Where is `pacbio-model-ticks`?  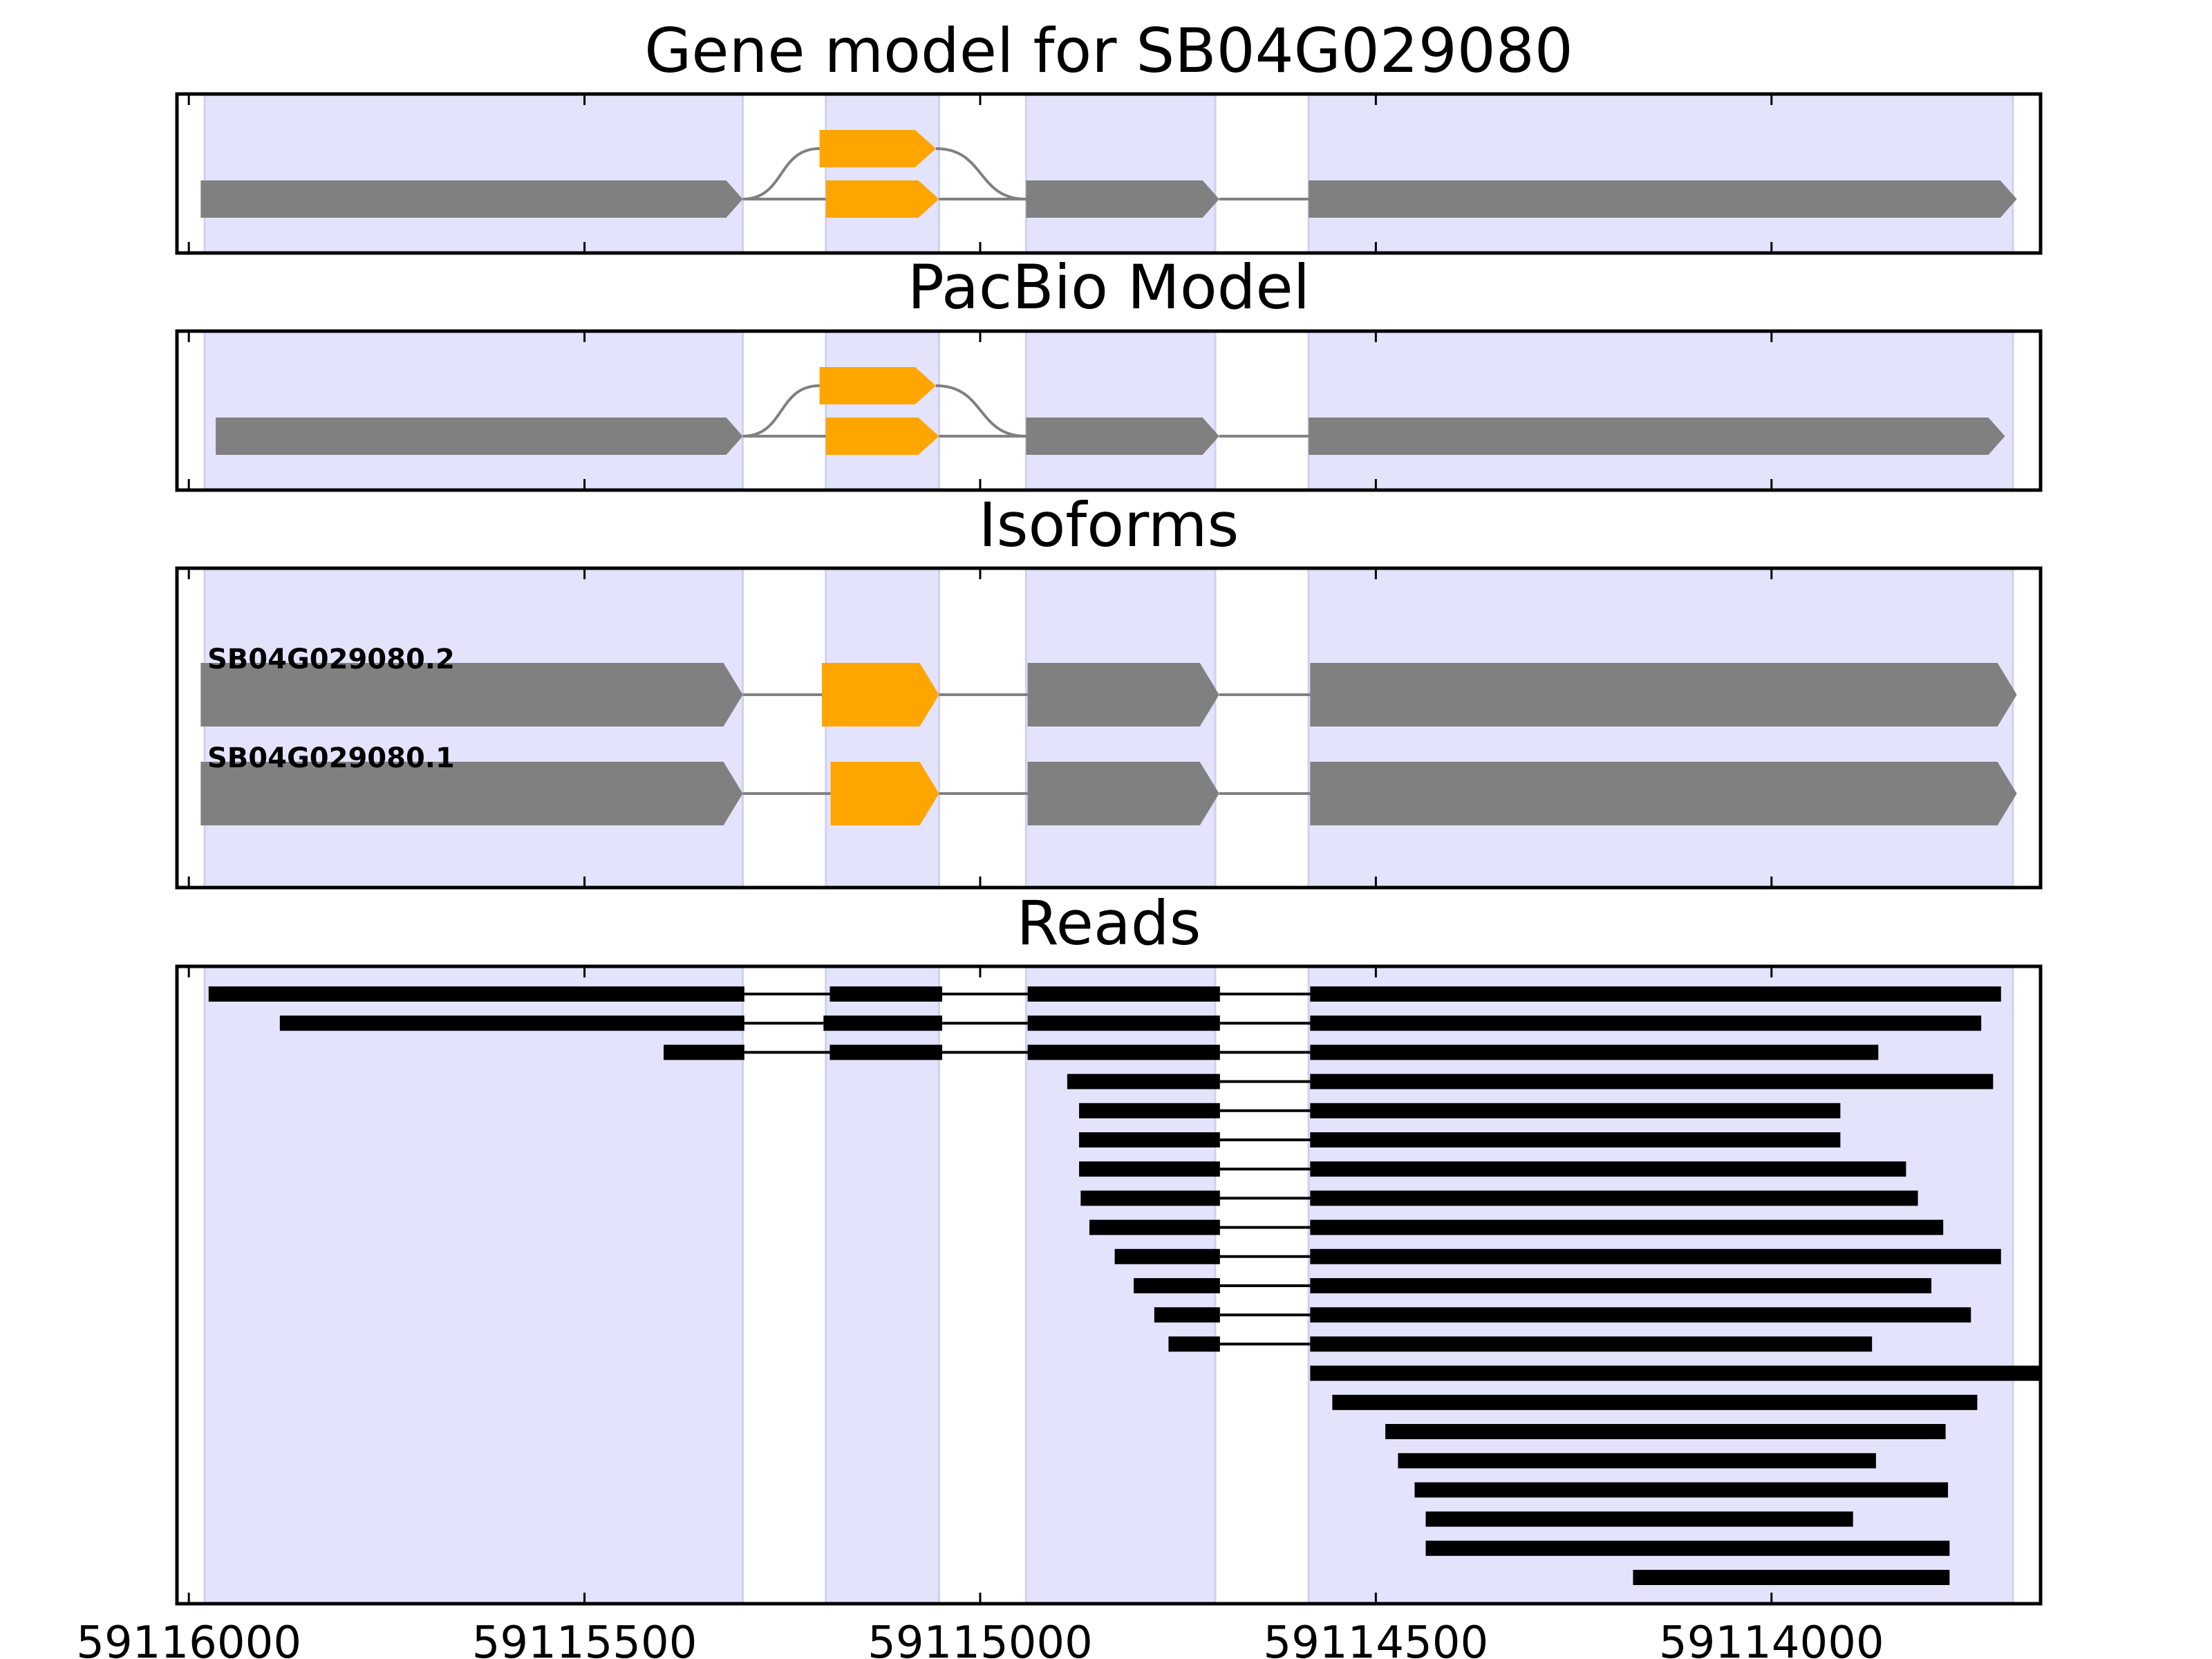 pacbio-model-ticks is located at coordinates (980, 411).